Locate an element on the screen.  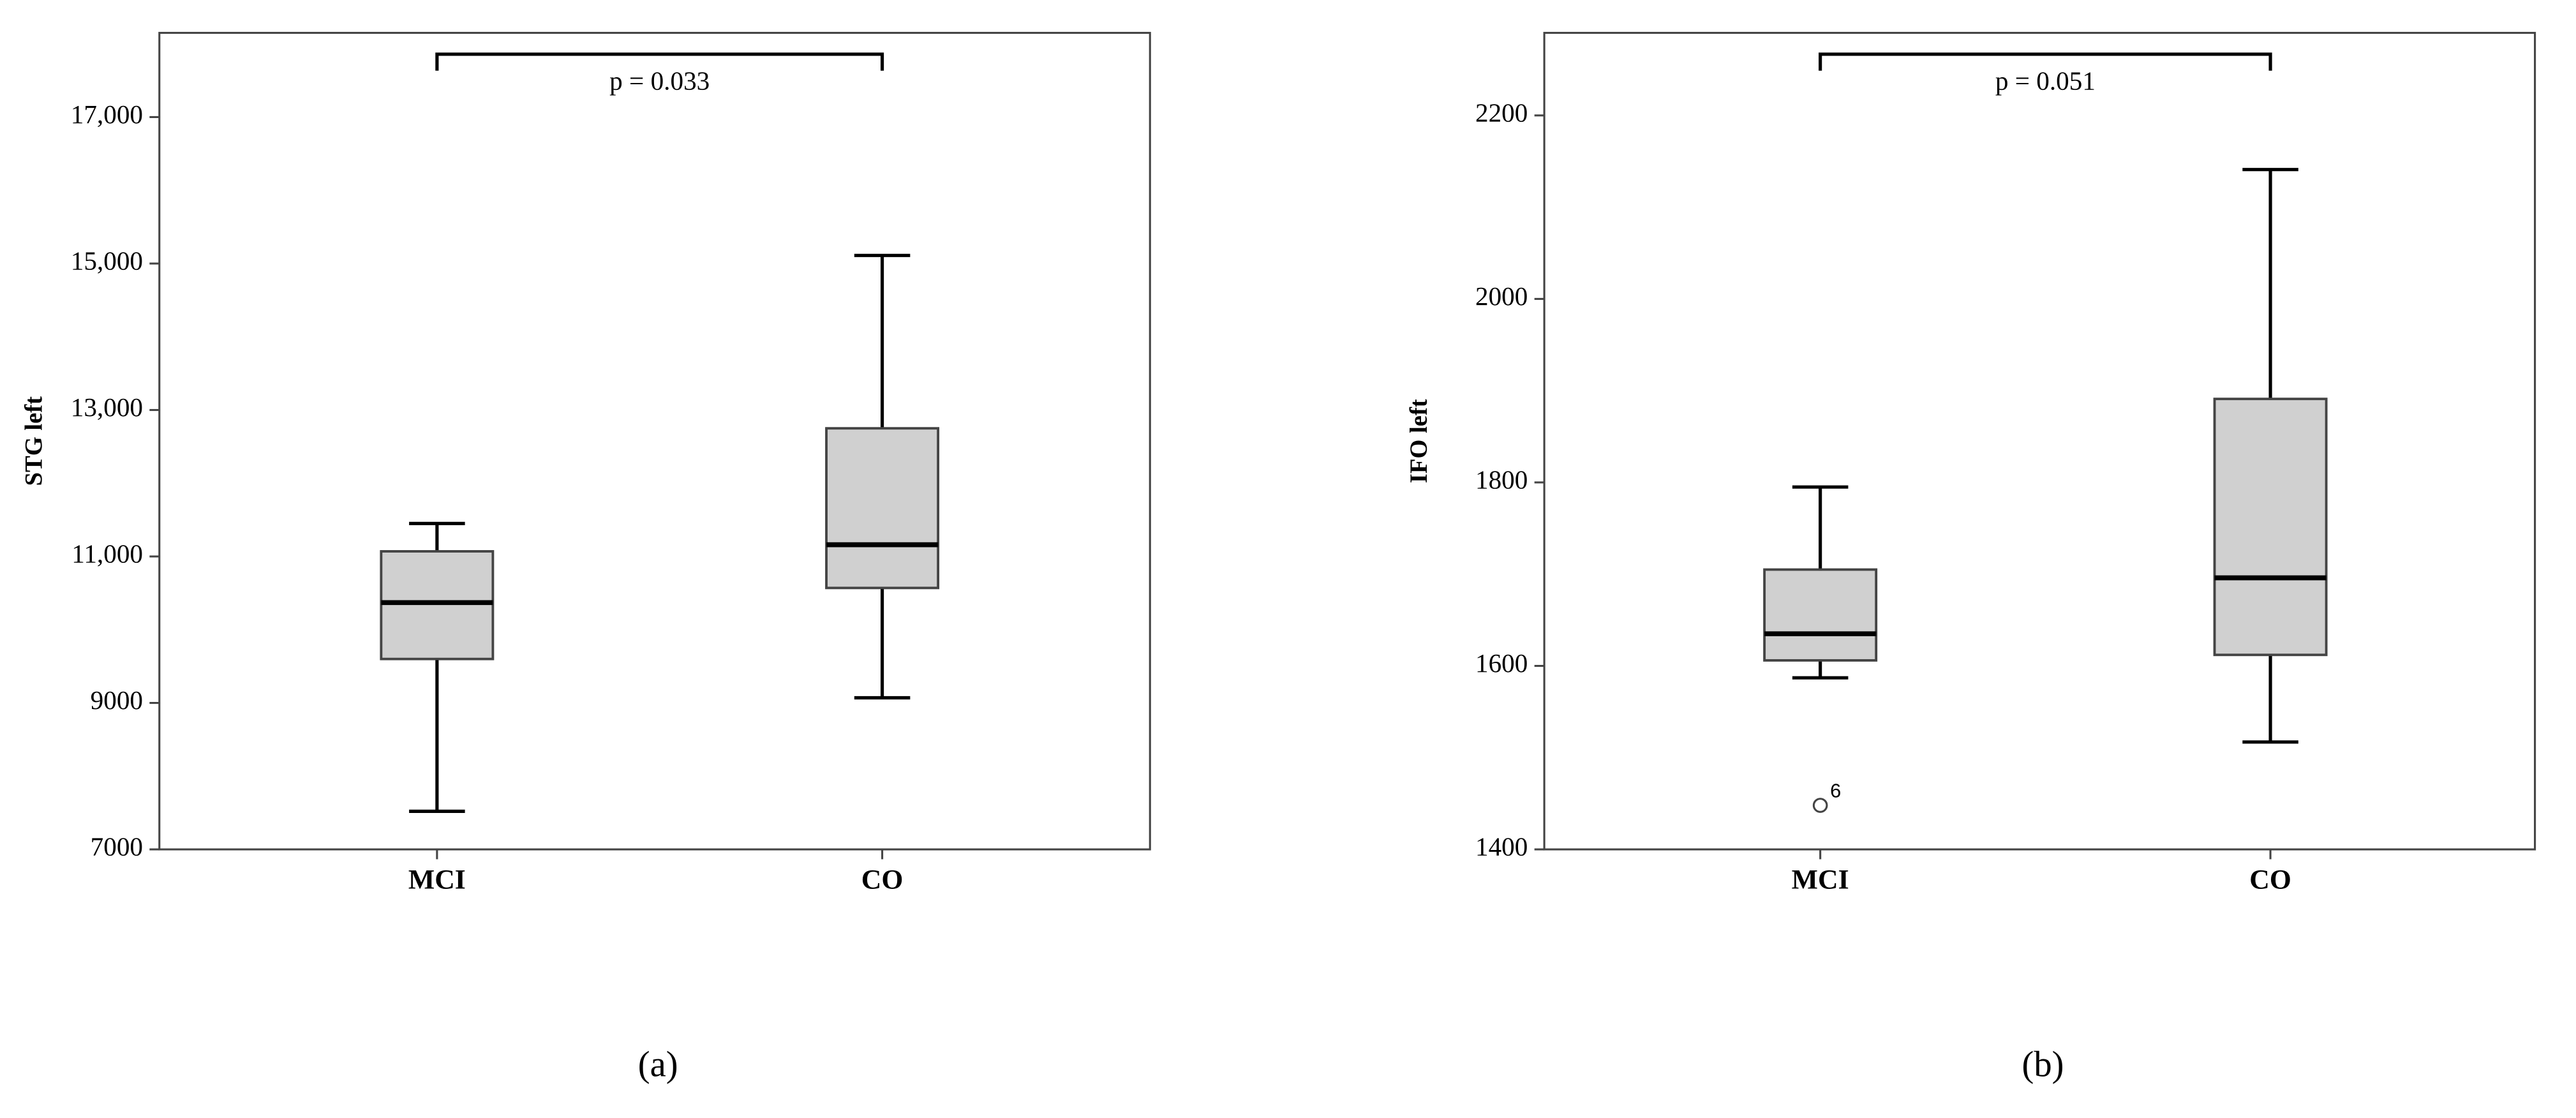
y-axis-label: IFO left is located at coordinates (1419, 441).